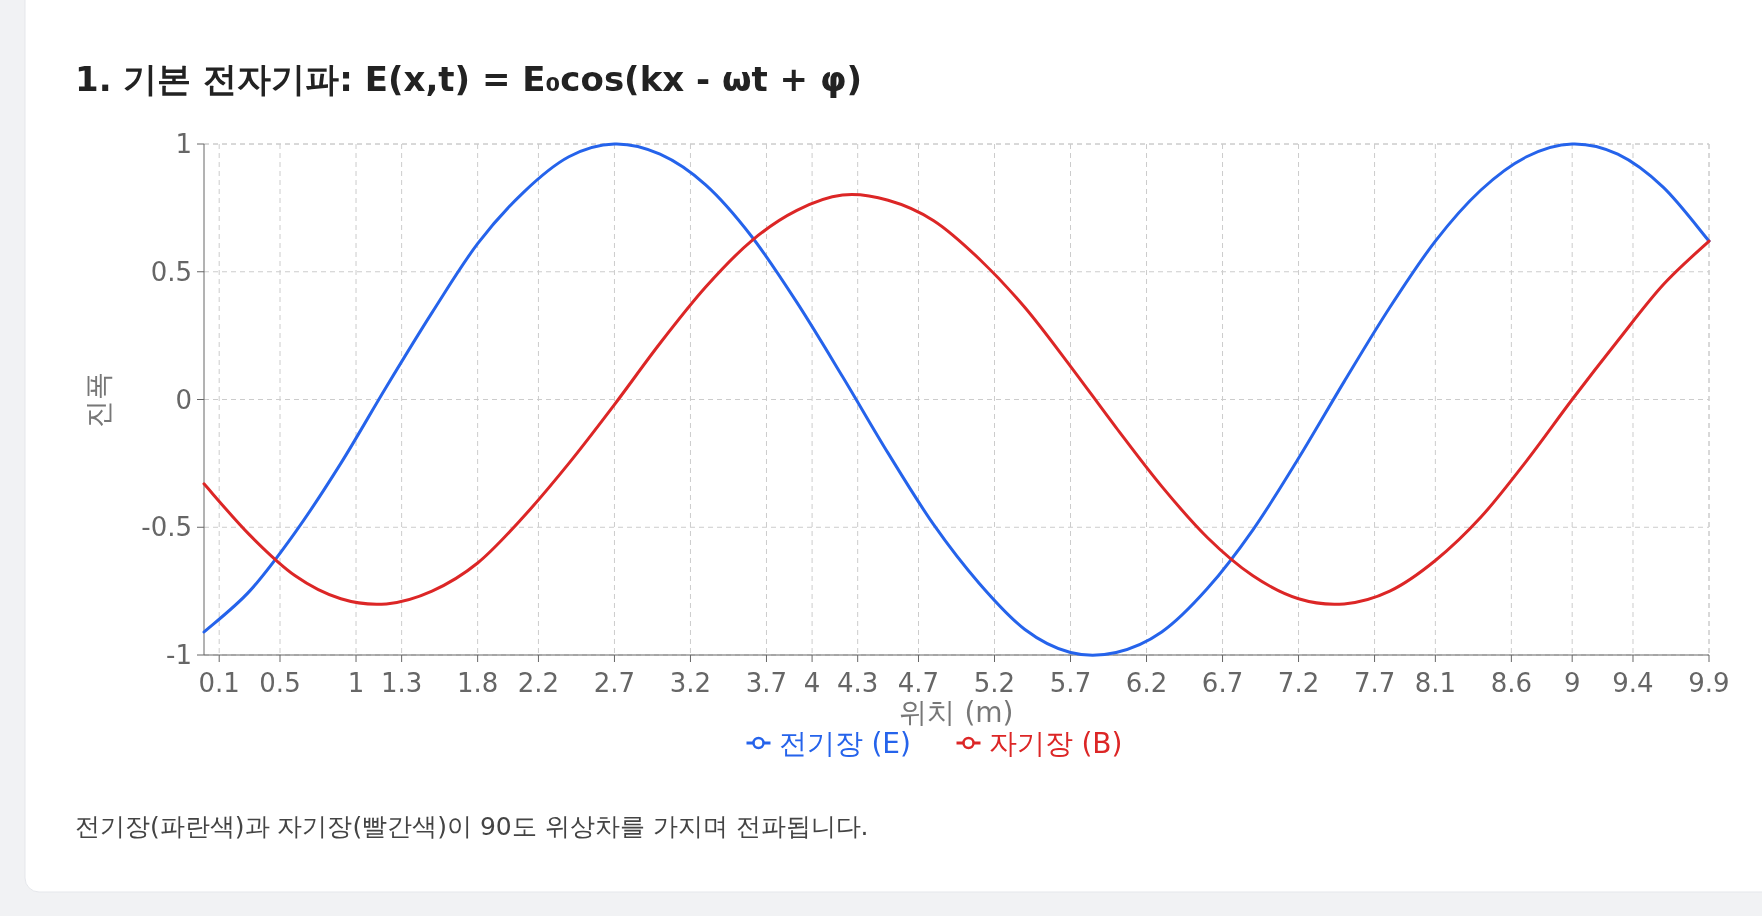 This screenshot has width=1762, height=916. What do you see at coordinates (179, 655) in the screenshot?
I see `y-tick-label: -1` at bounding box center [179, 655].